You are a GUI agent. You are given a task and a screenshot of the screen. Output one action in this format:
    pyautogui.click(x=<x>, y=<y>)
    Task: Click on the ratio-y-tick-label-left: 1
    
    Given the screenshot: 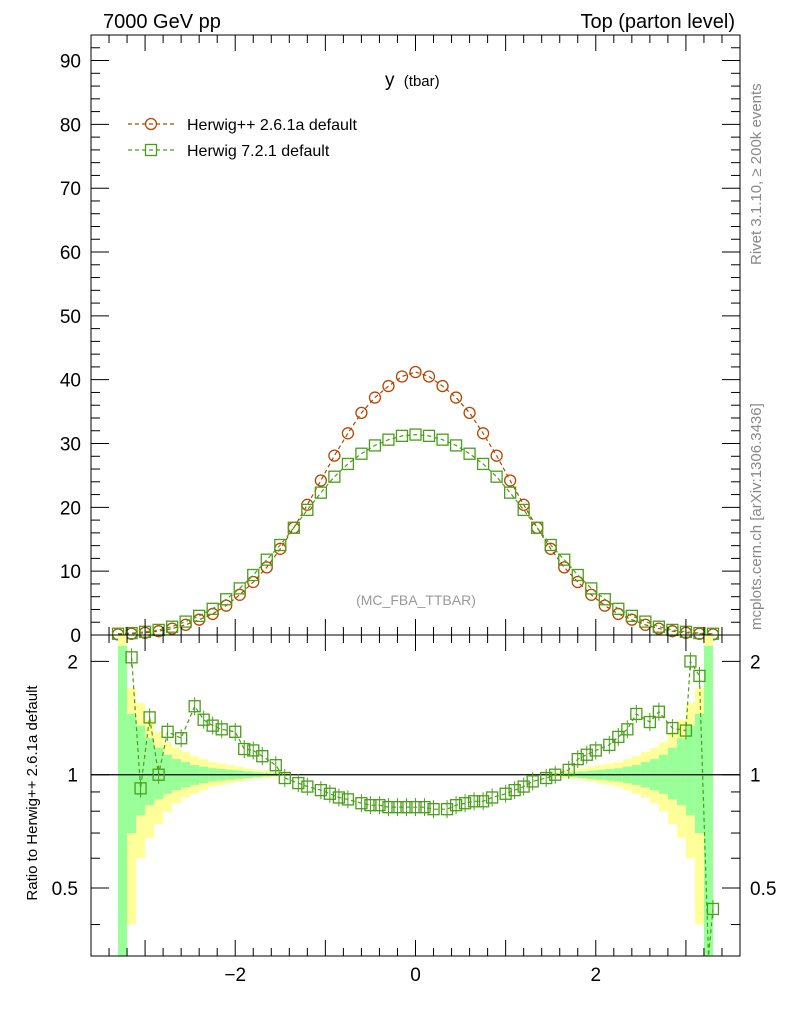 What is the action you would take?
    pyautogui.click(x=72, y=776)
    